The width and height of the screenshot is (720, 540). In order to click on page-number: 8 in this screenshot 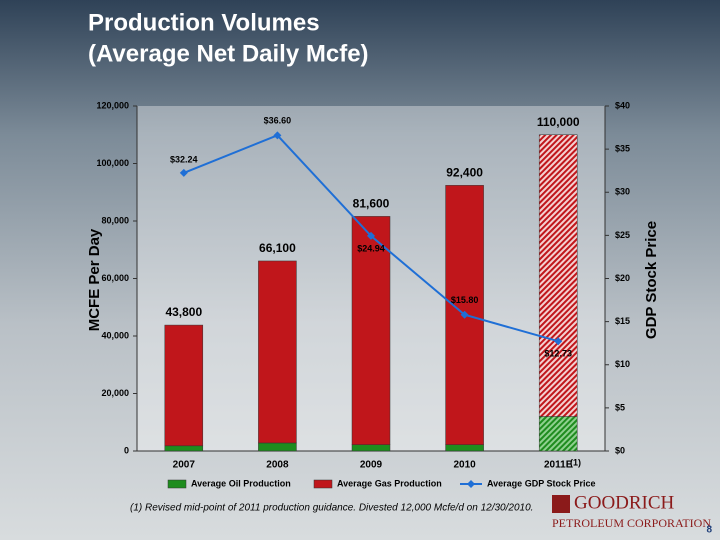, I will do `click(709, 530)`.